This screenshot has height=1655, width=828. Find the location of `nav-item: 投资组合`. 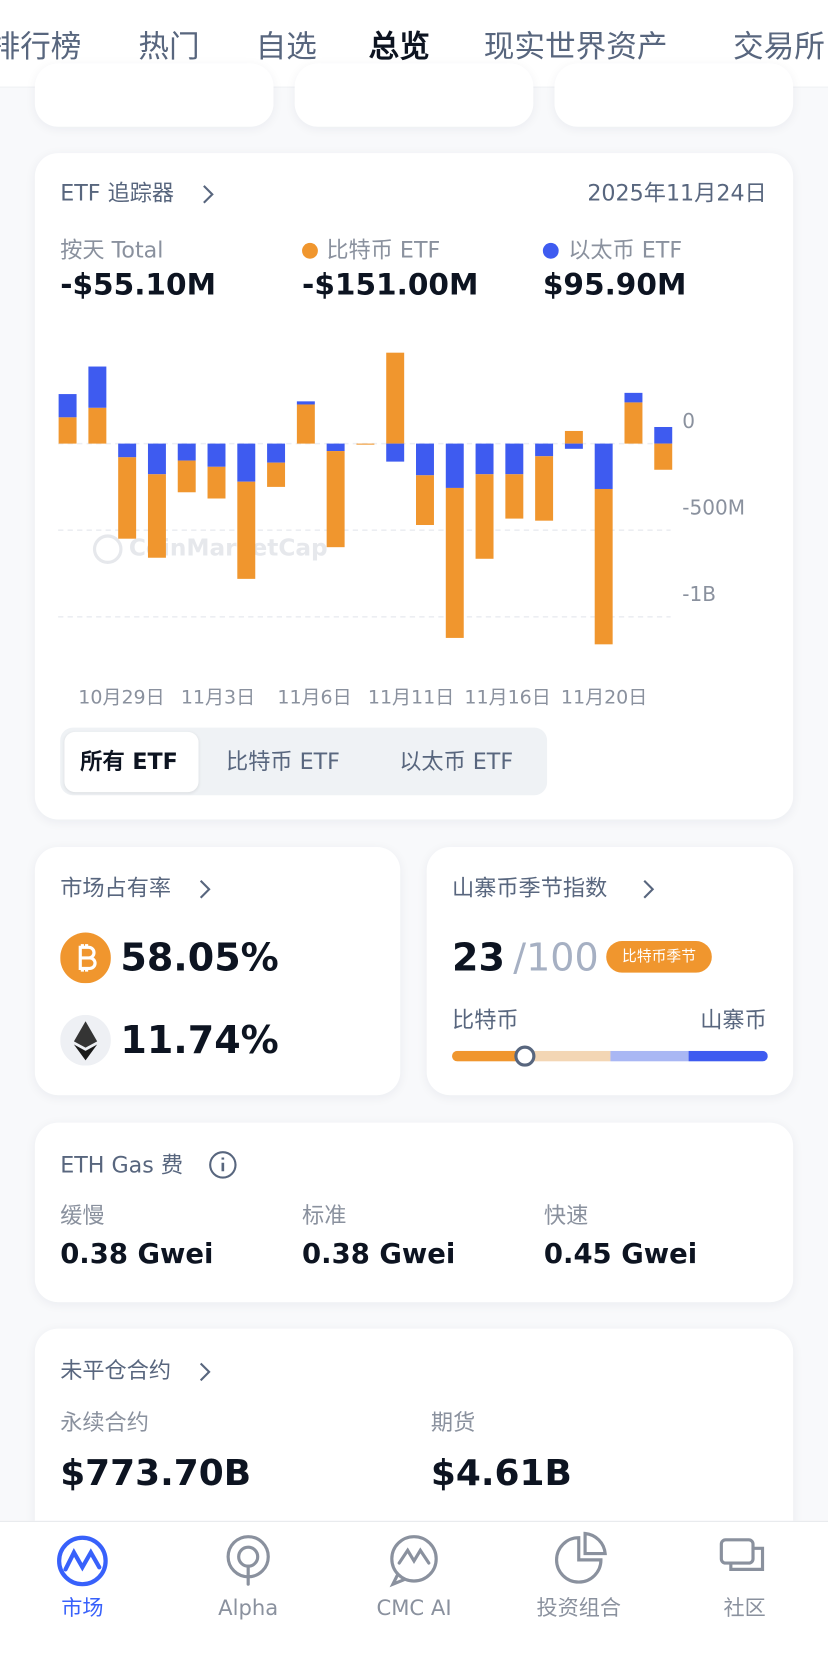

nav-item: 投资组合 is located at coordinates (578, 1607).